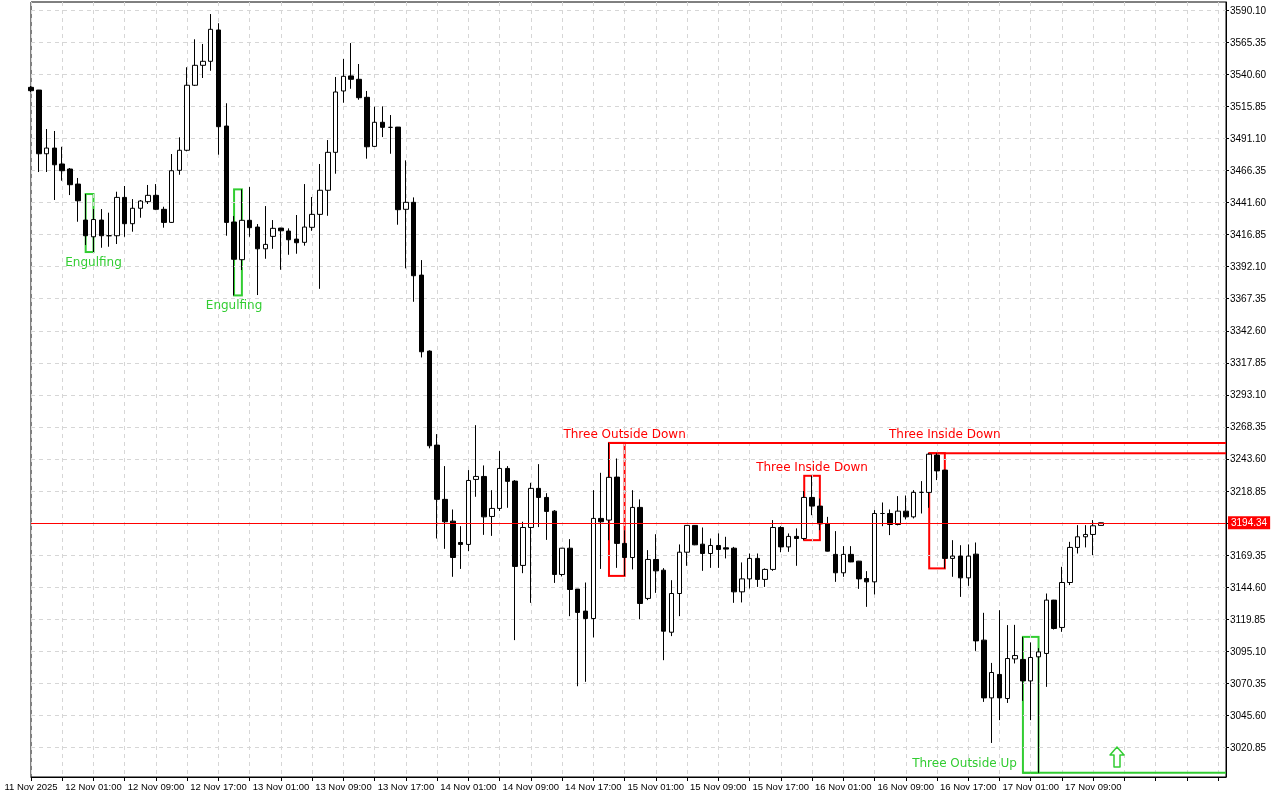  What do you see at coordinates (1248, 74) in the screenshot?
I see `y-tick-label: 3540.60` at bounding box center [1248, 74].